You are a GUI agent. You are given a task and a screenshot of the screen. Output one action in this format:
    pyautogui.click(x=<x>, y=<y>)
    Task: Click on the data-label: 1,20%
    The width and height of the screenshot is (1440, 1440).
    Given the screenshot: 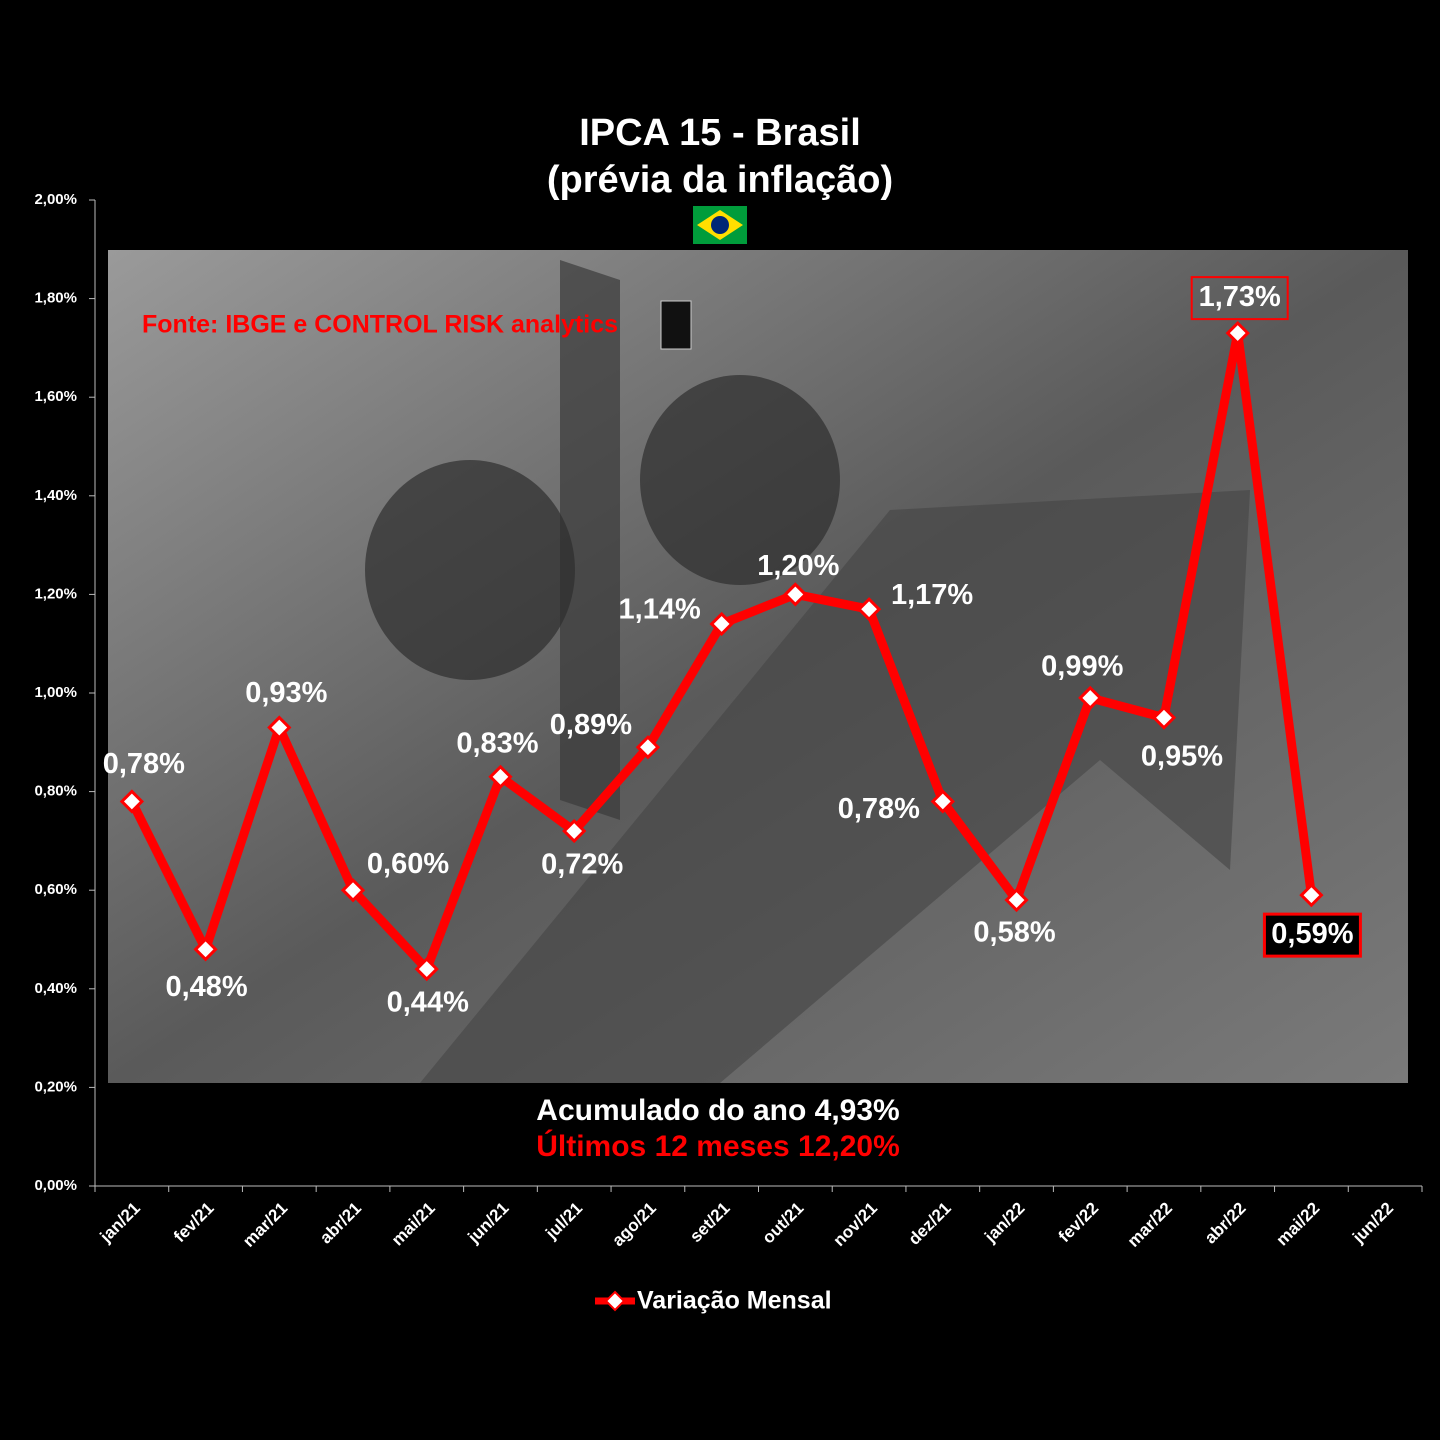 What is the action you would take?
    pyautogui.click(x=798, y=566)
    